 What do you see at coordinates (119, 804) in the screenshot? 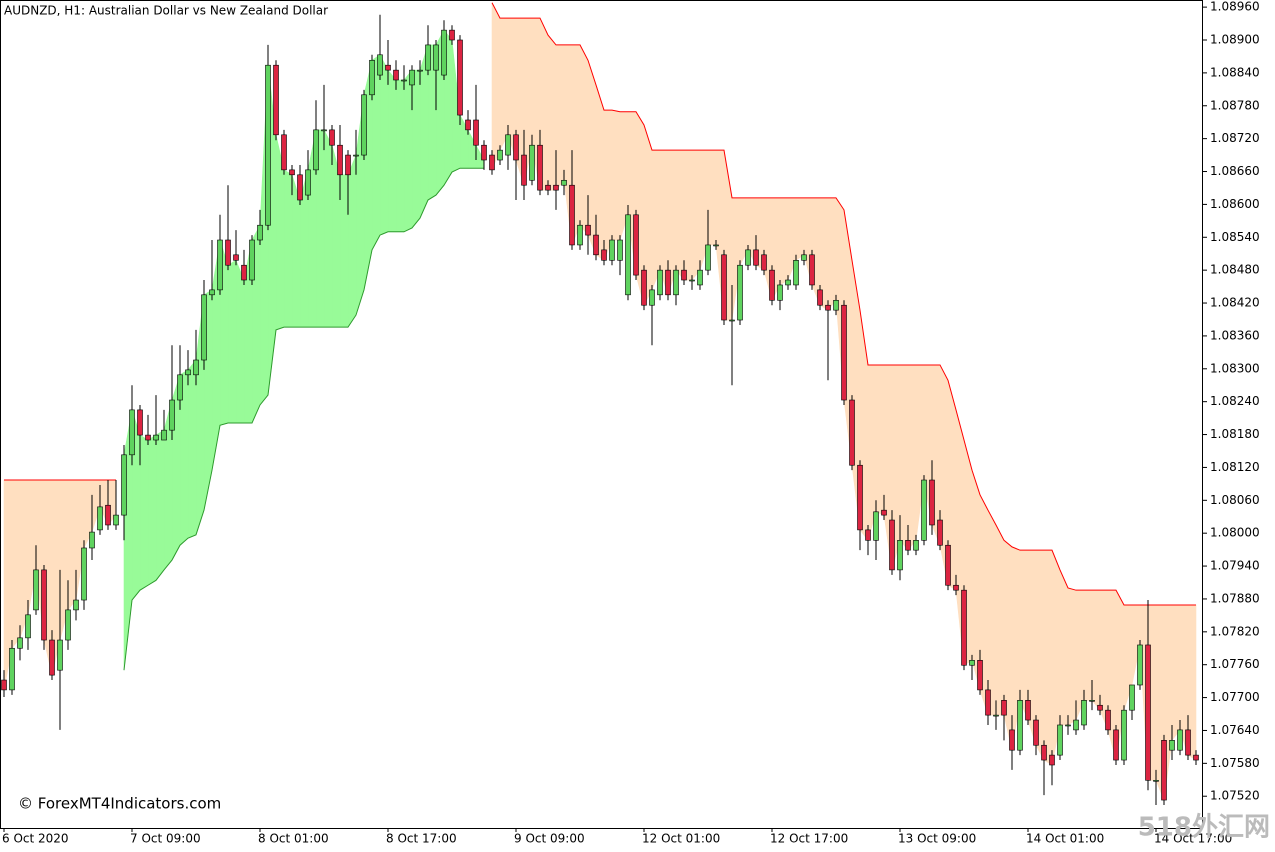
I see `watermark: © ForexMT4Indicators.com` at bounding box center [119, 804].